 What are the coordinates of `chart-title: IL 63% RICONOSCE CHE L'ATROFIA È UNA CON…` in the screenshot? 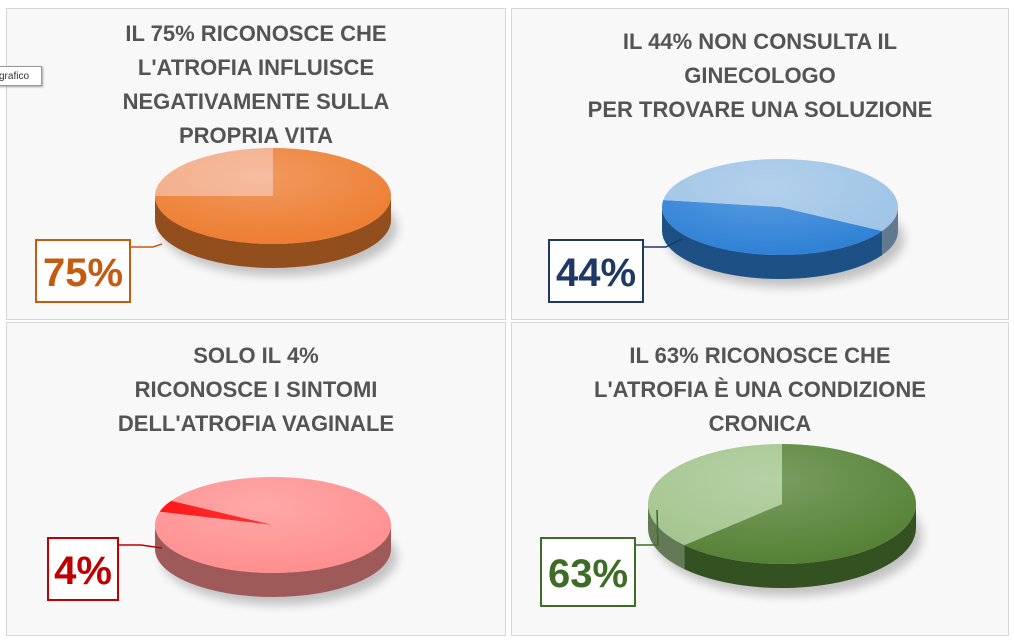 It's located at (760, 390).